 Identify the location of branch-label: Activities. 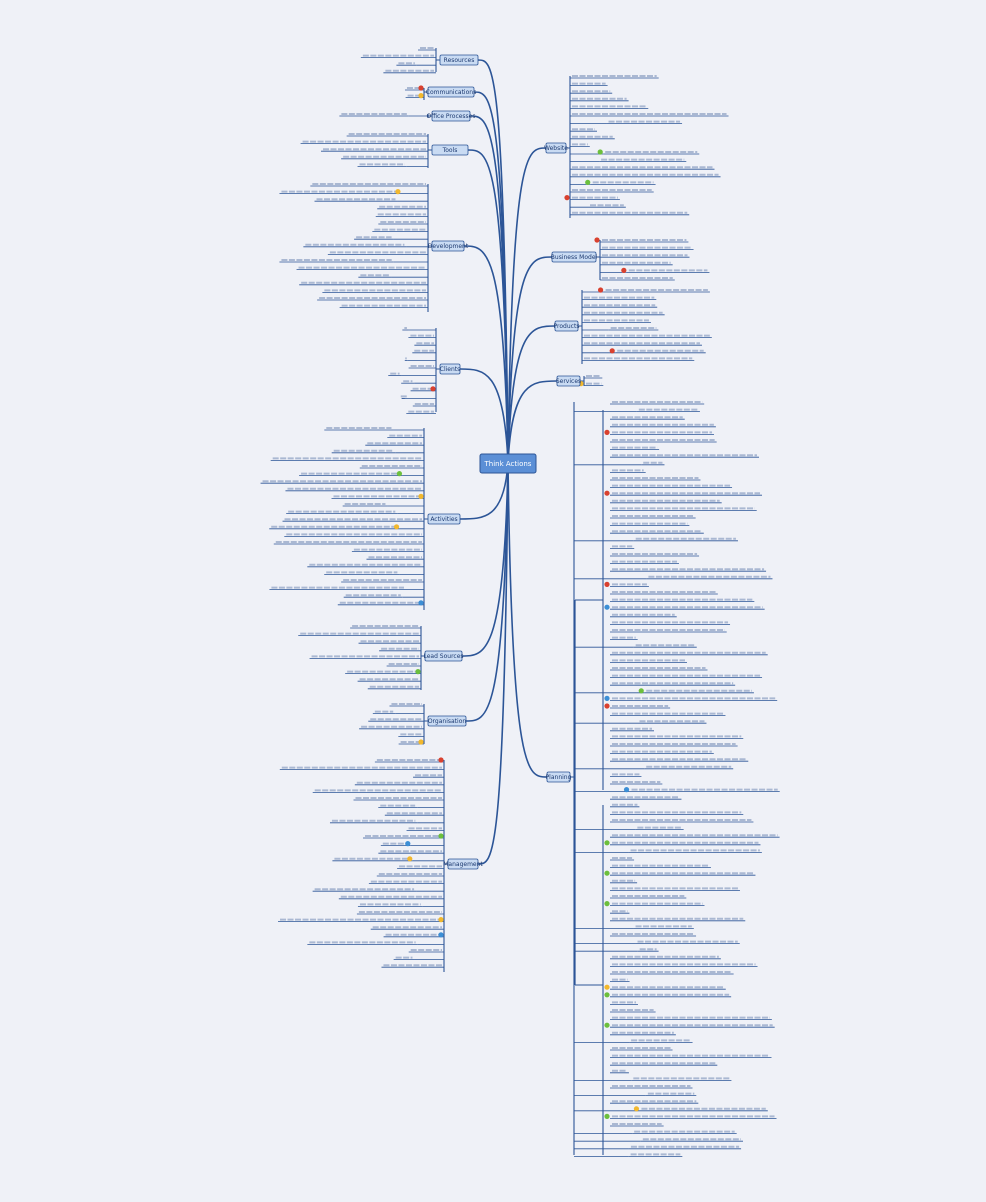
(443, 519).